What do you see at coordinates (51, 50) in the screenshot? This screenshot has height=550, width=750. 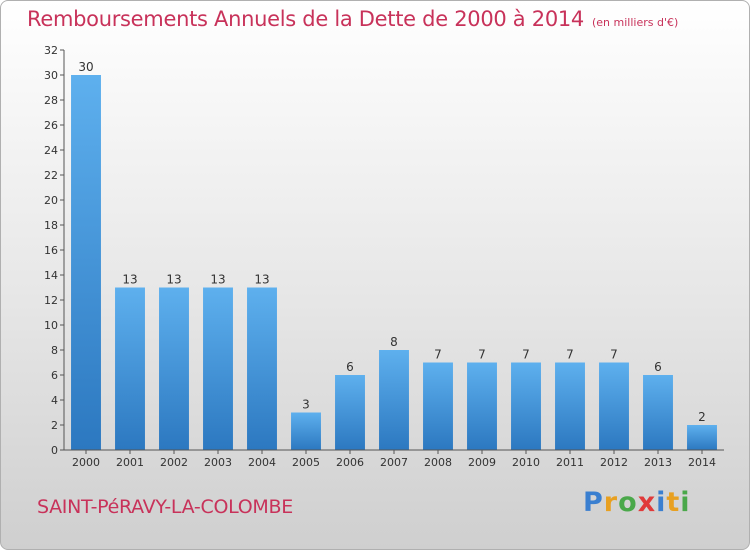 I see `y-tick-label: 32` at bounding box center [51, 50].